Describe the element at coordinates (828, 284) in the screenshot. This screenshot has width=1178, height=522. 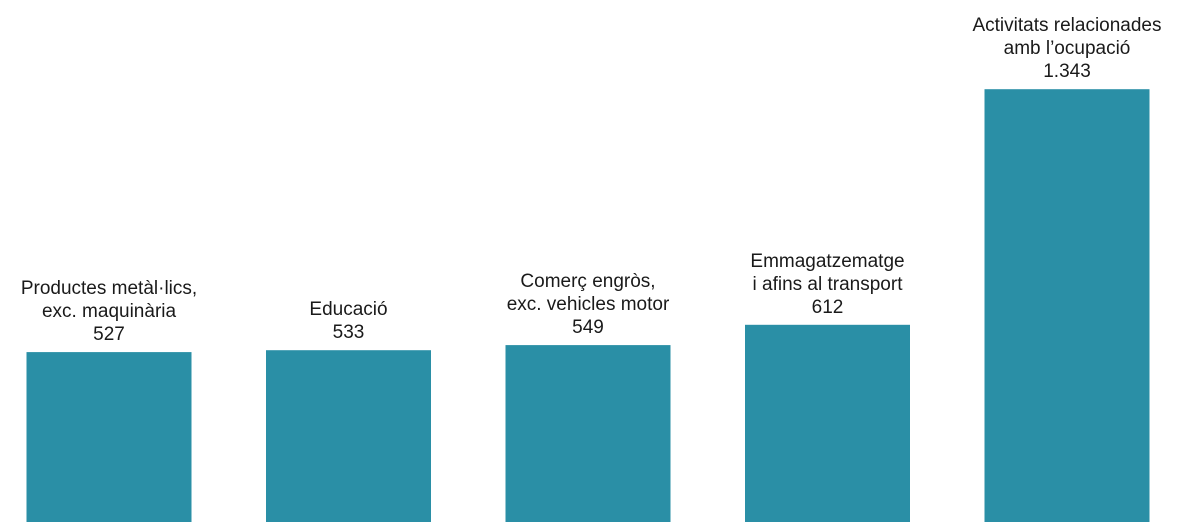
I see `category-label: i afins al transport` at that location.